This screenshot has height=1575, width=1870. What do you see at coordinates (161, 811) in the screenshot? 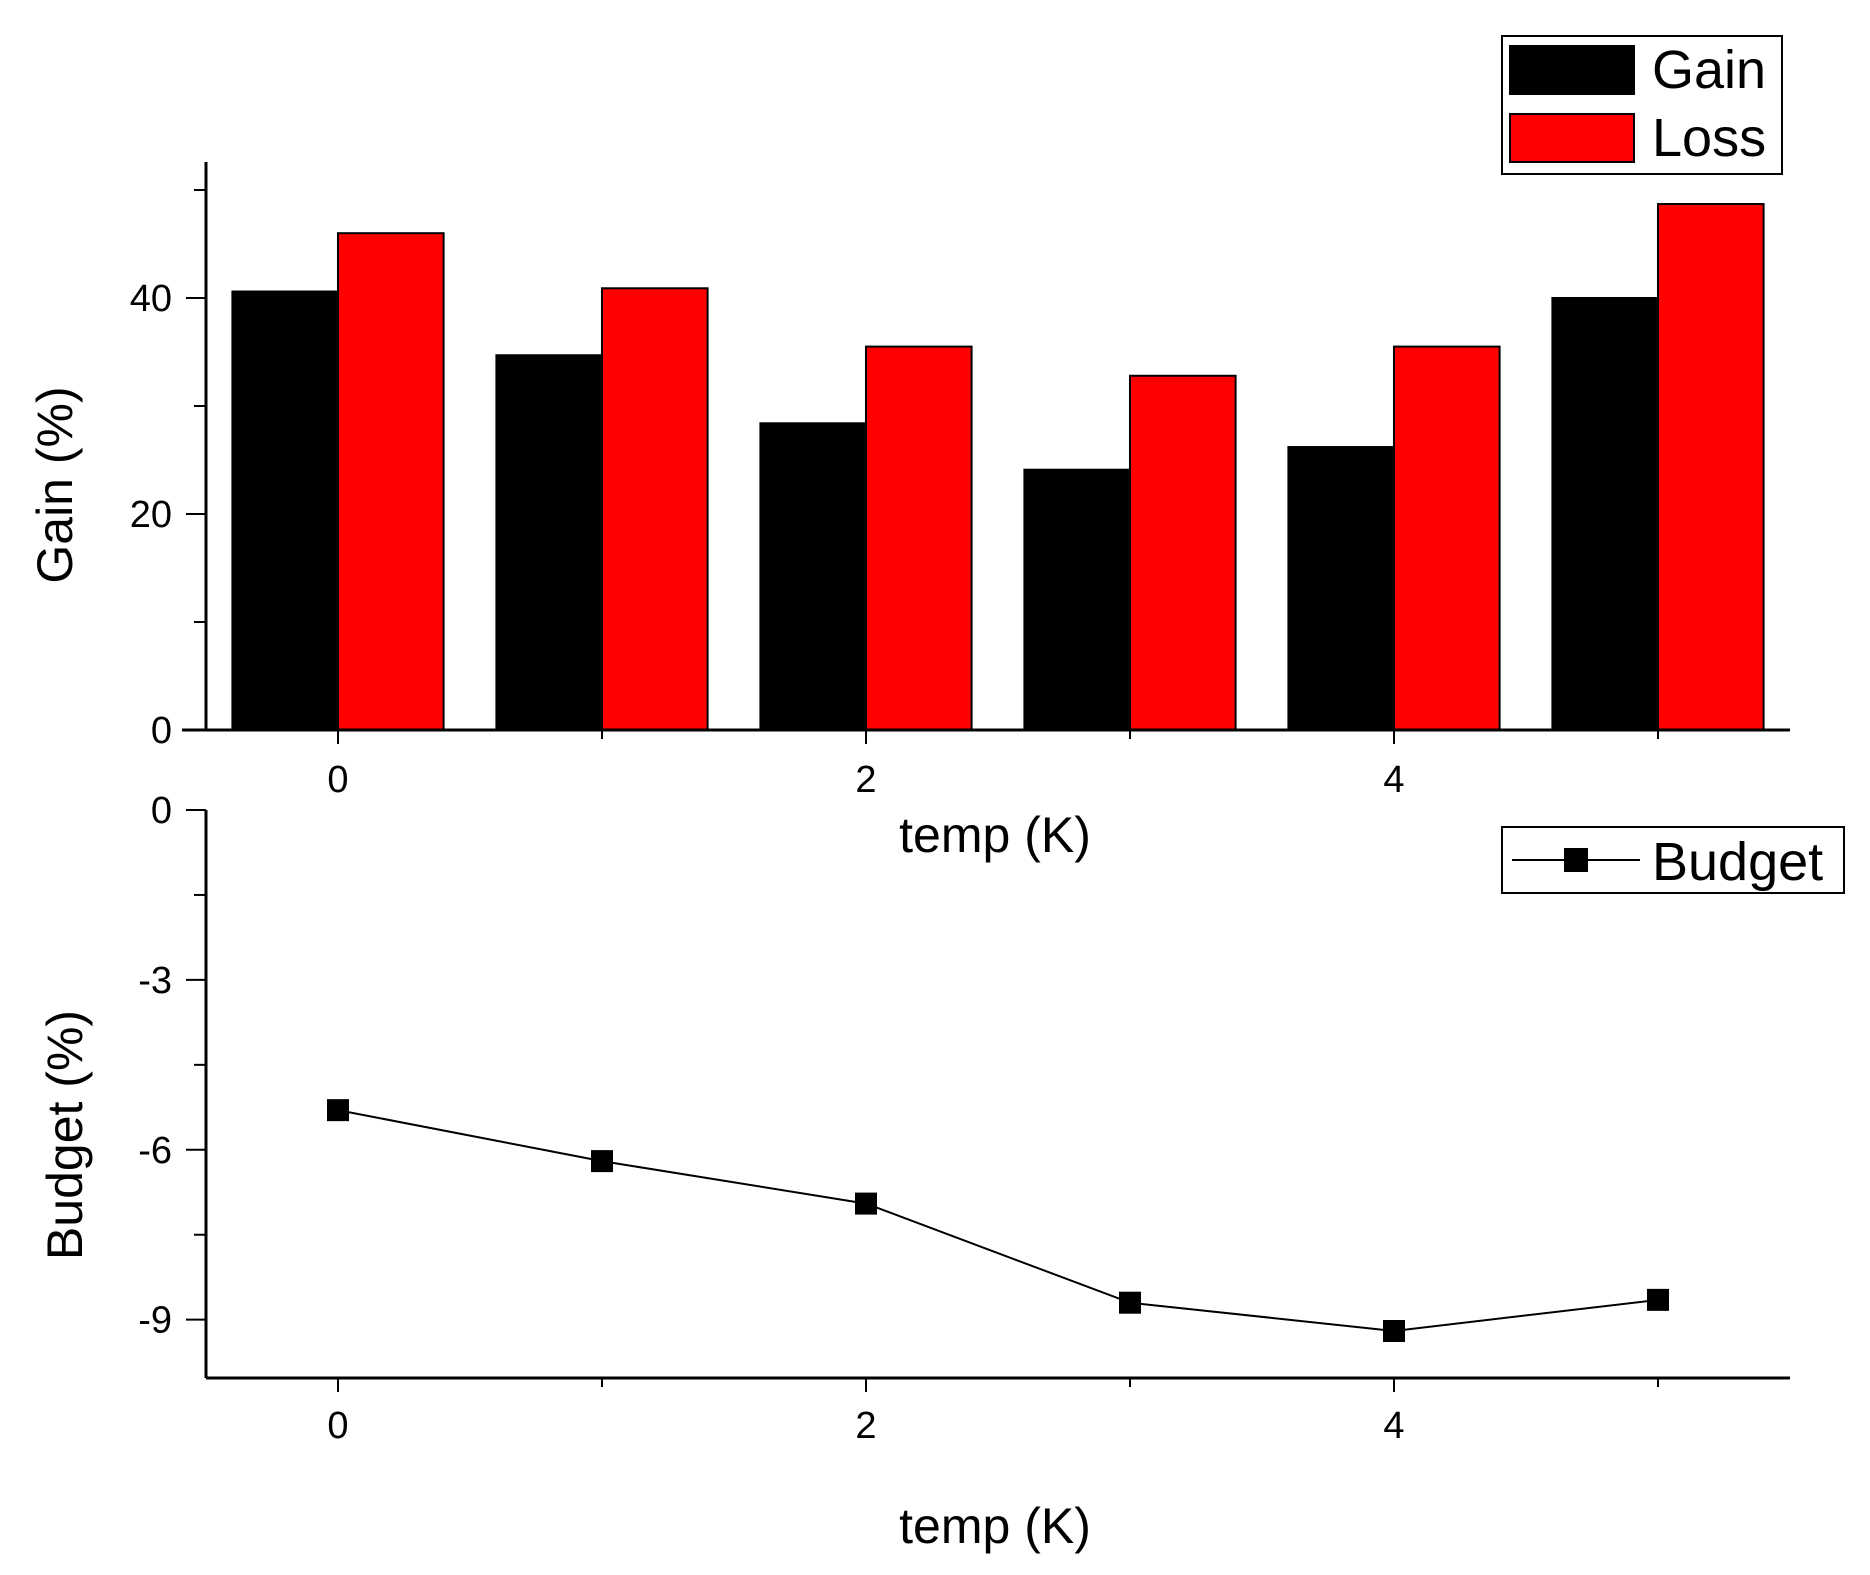
I see `line-y-tick-label-0: 0` at bounding box center [161, 811].